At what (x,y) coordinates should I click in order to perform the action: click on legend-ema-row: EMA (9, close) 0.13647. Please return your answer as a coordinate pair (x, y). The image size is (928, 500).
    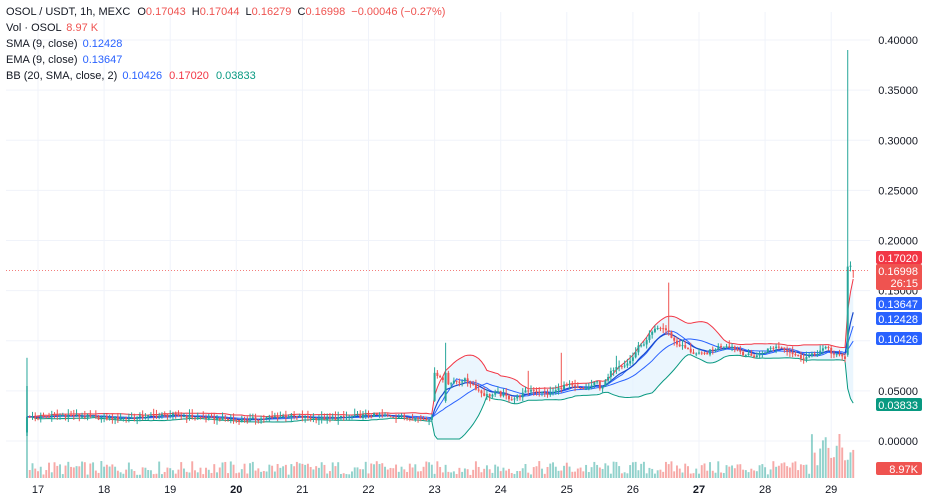
    Looking at the image, I should click on (225, 60).